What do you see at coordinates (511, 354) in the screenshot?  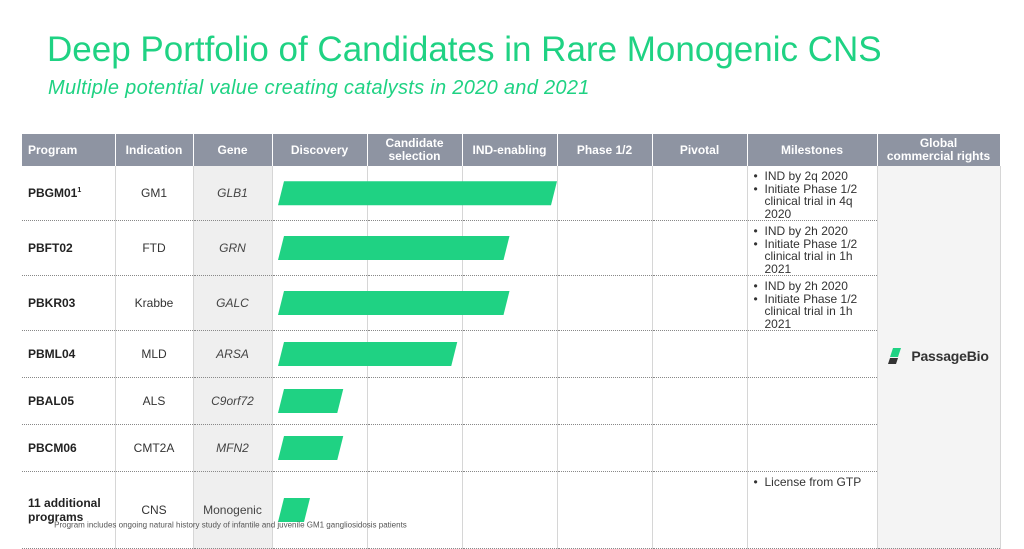 I see `table-row: PBML04 MLD ARSA` at bounding box center [511, 354].